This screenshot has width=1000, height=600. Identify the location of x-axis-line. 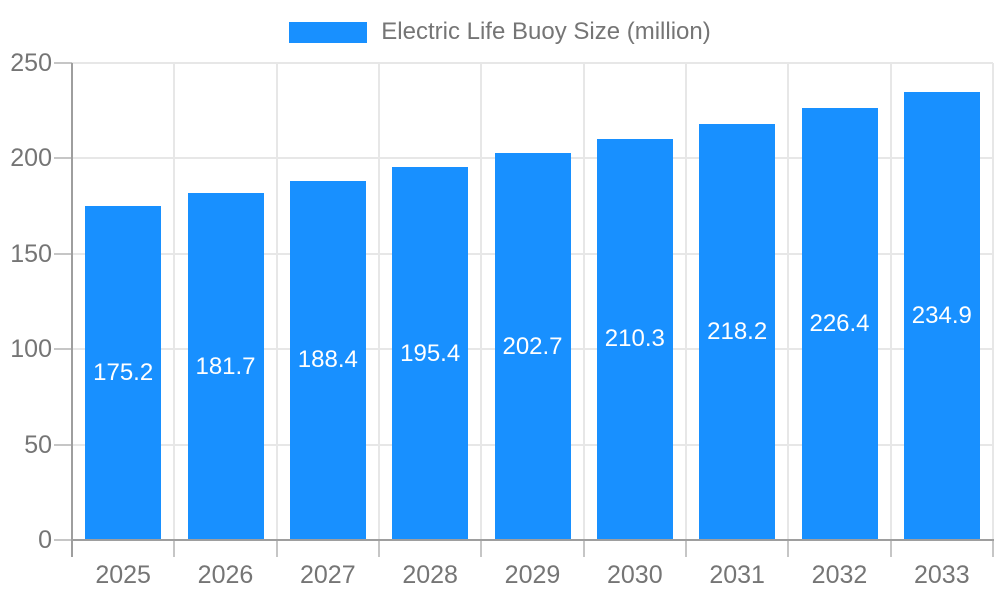
(532, 540).